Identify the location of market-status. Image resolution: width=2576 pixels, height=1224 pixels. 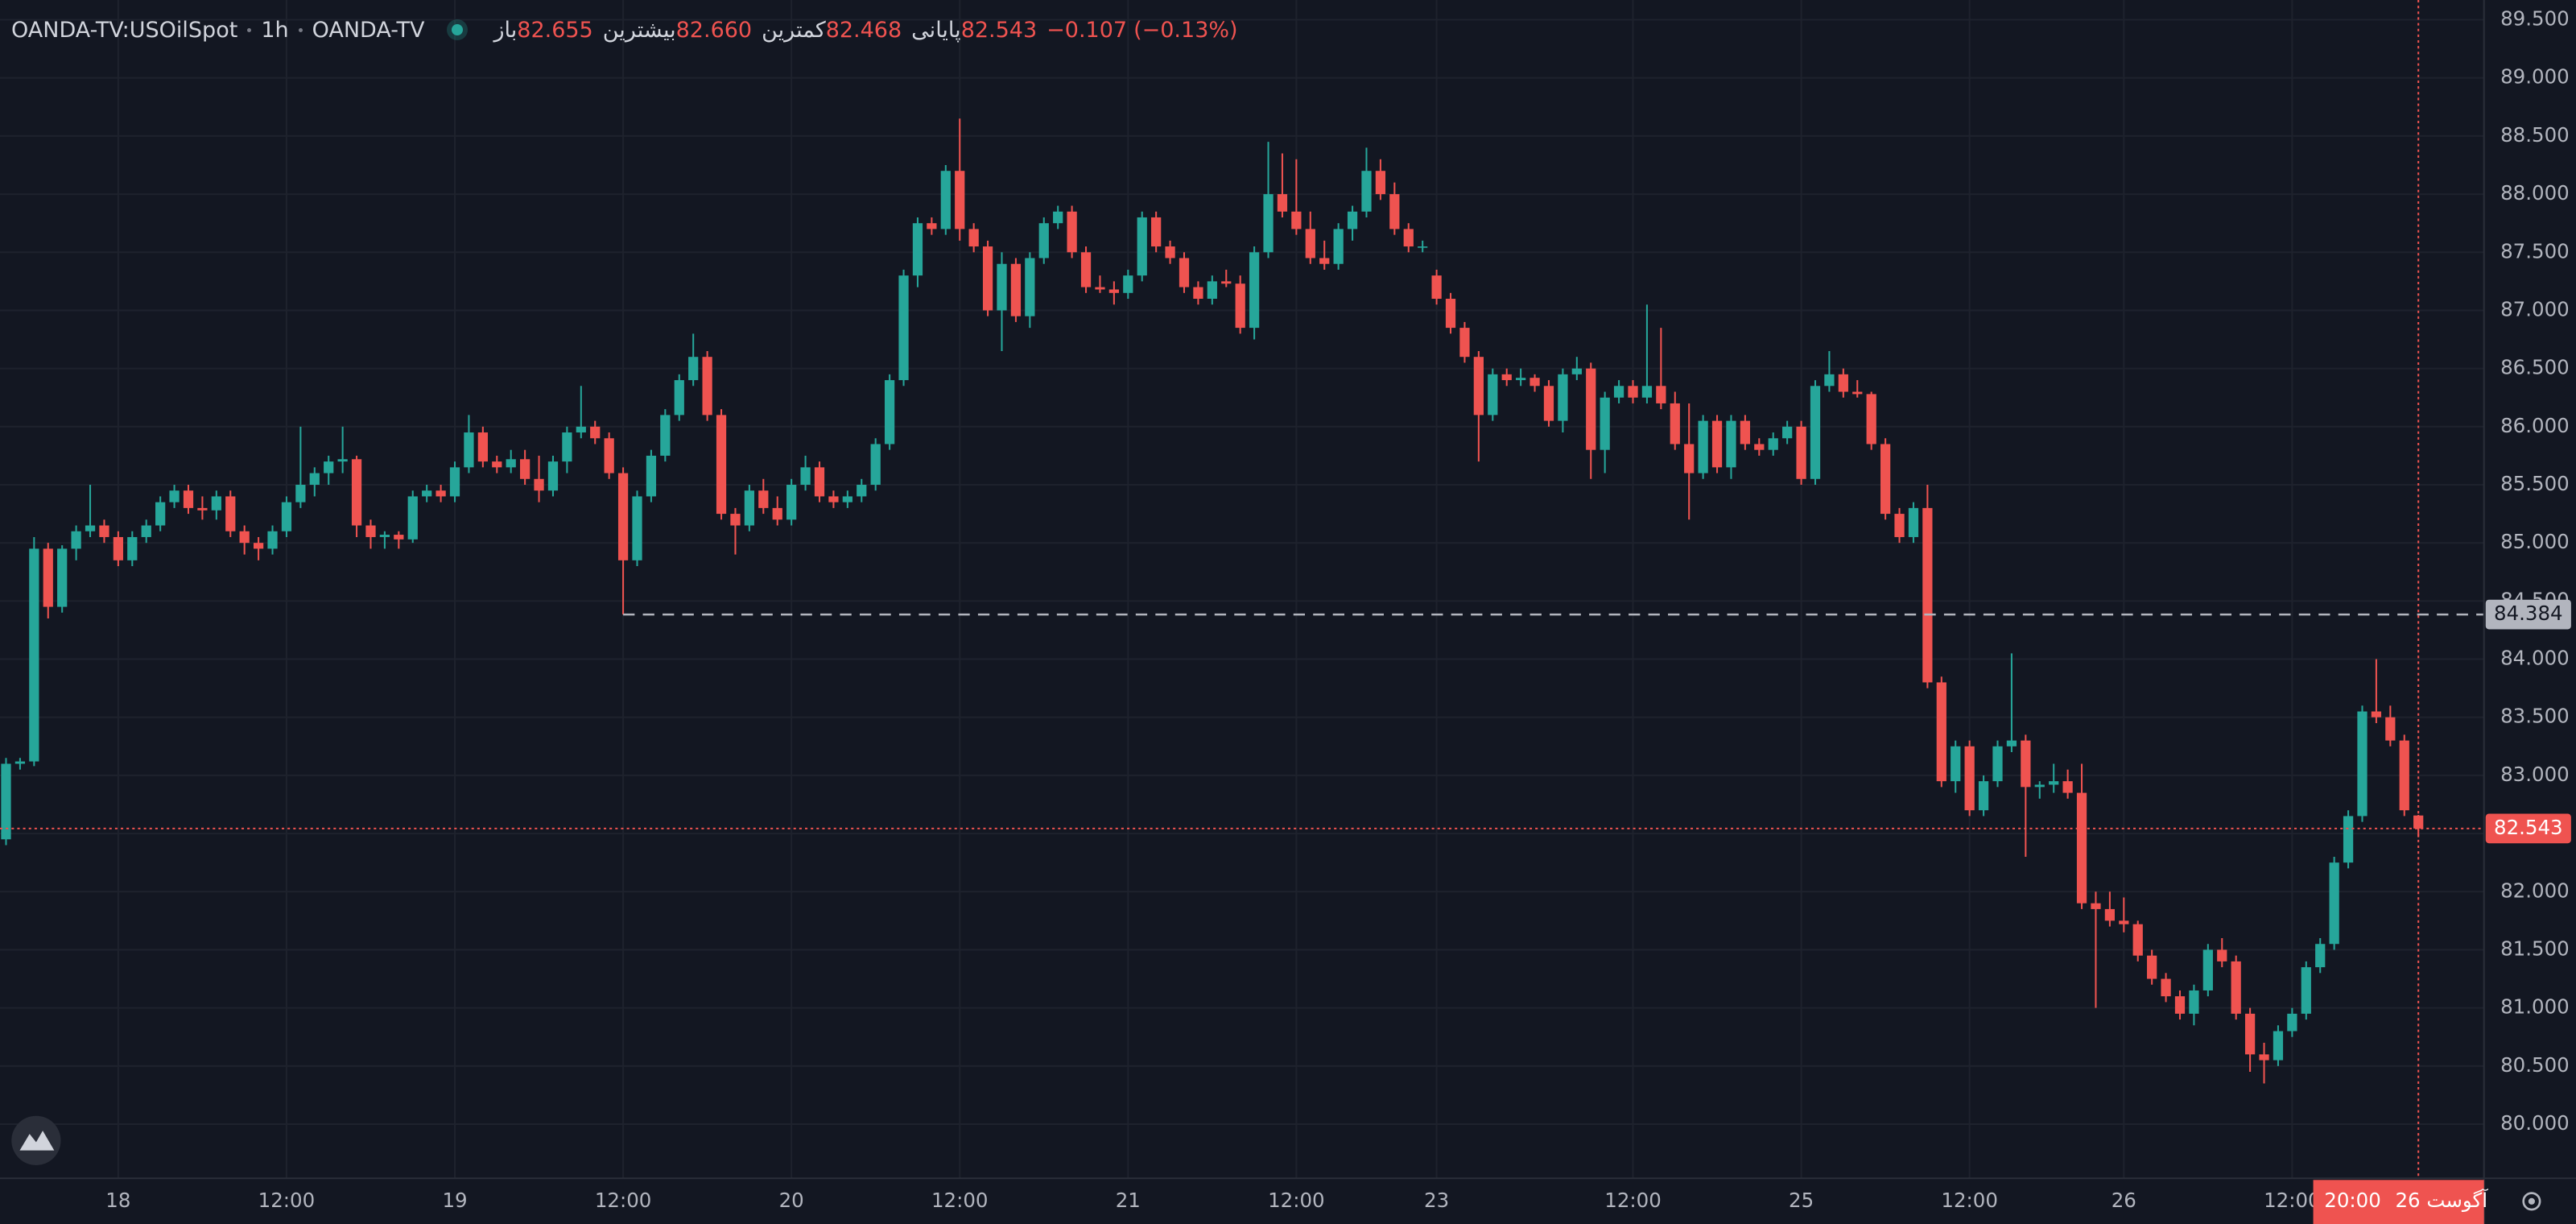
(458, 29).